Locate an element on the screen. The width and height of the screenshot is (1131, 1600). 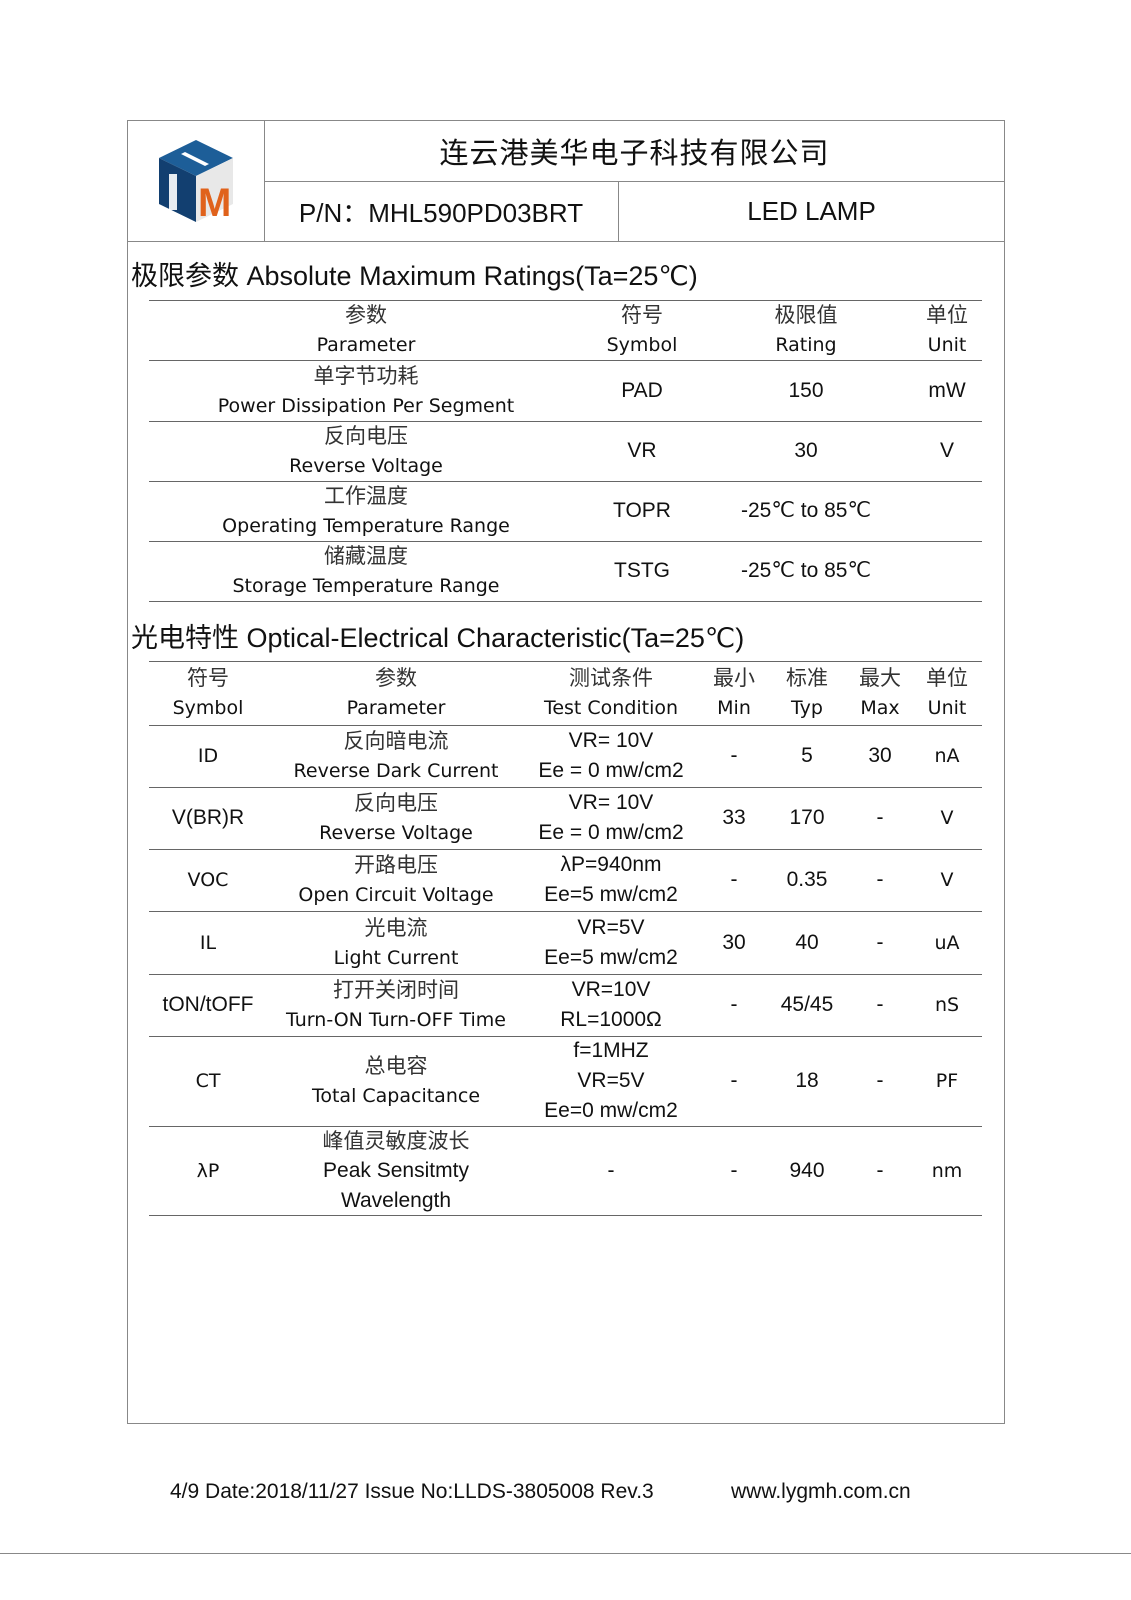
abs-max-symbol-text: TOPR is located at coordinates (642, 510).